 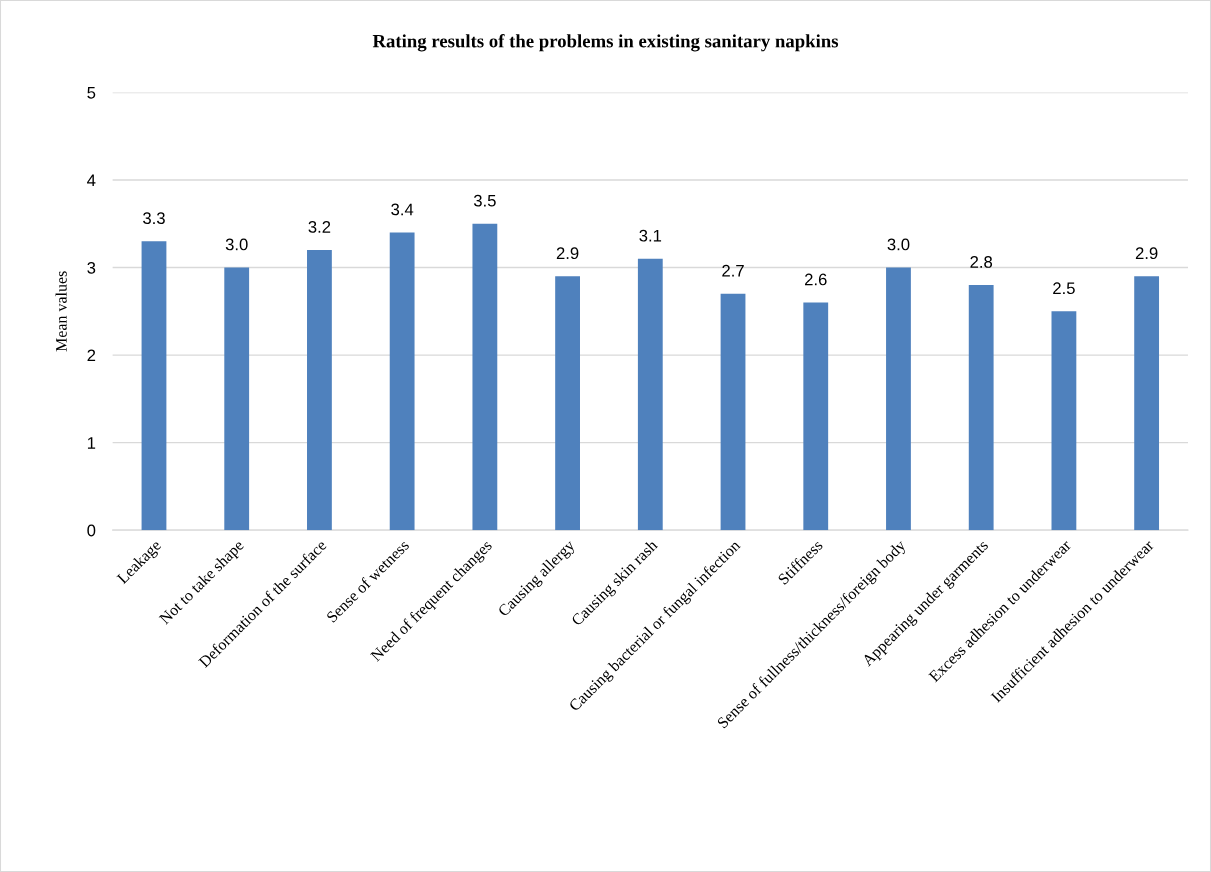 What do you see at coordinates (154, 218) in the screenshot?
I see `data-label: 3.3` at bounding box center [154, 218].